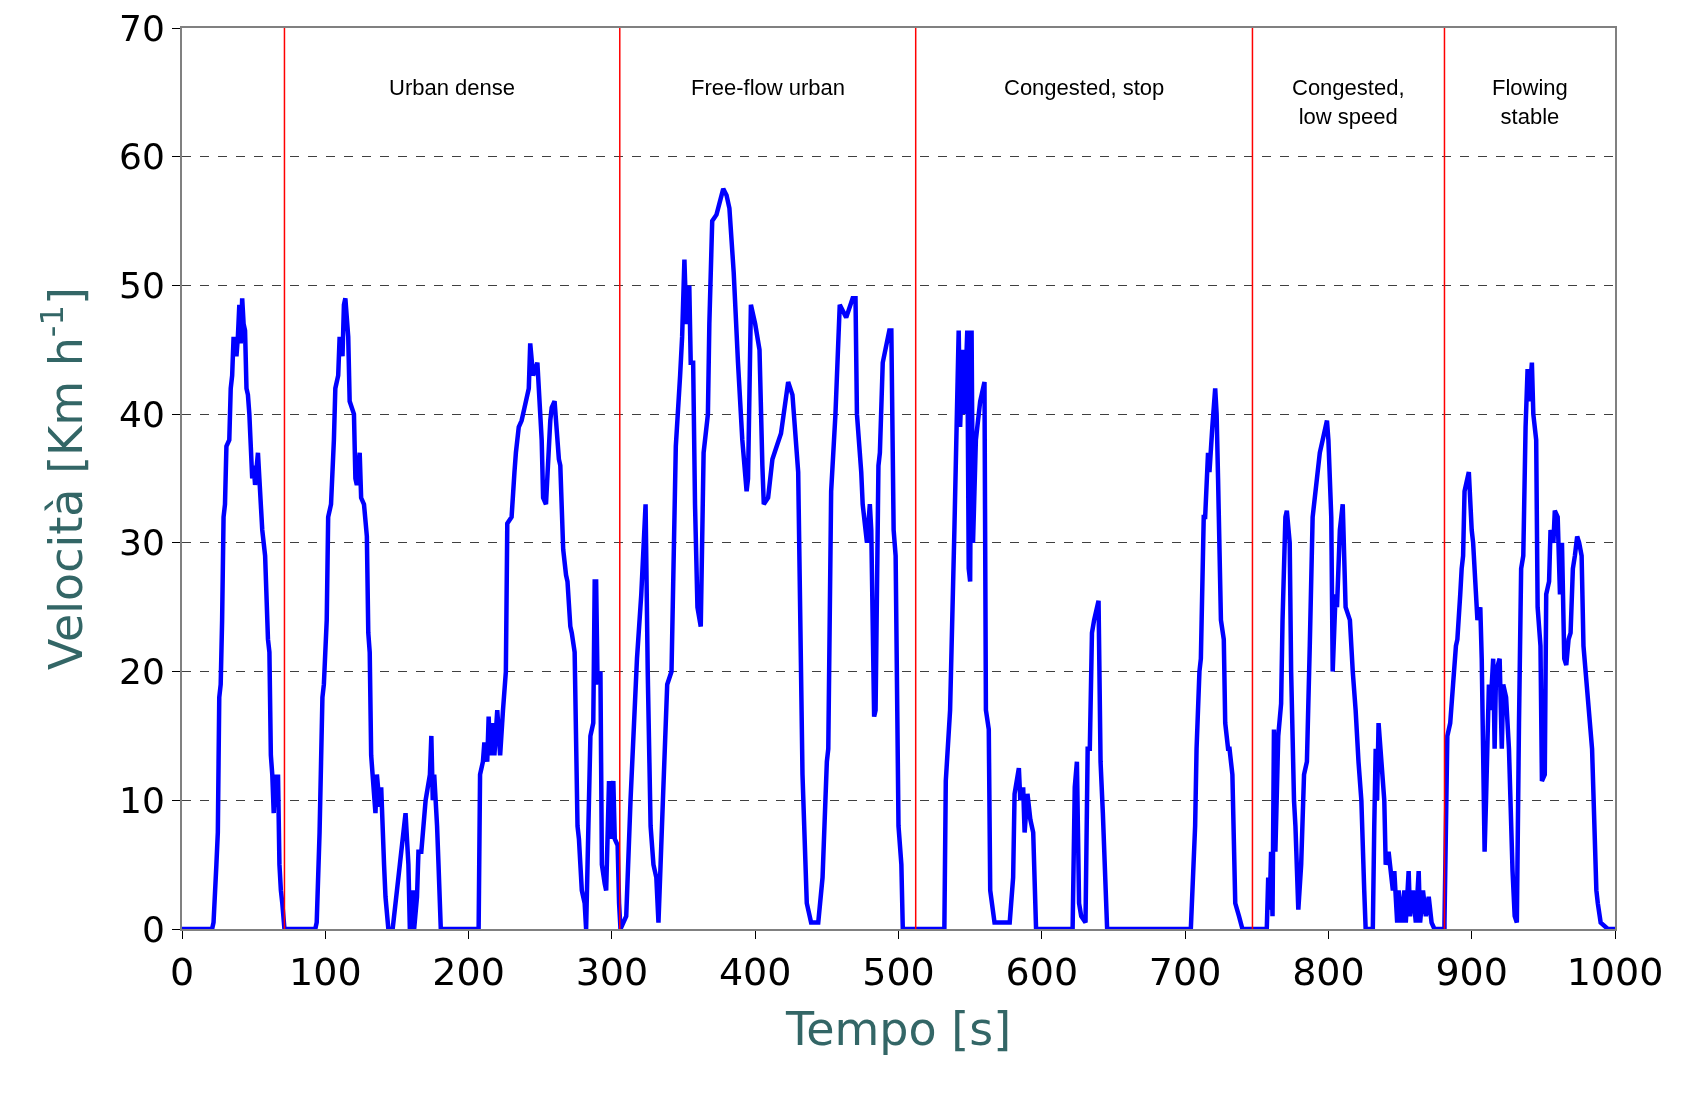 This screenshot has width=1690, height=1104. What do you see at coordinates (1185, 971) in the screenshot?
I see `x-tick-label: 700` at bounding box center [1185, 971].